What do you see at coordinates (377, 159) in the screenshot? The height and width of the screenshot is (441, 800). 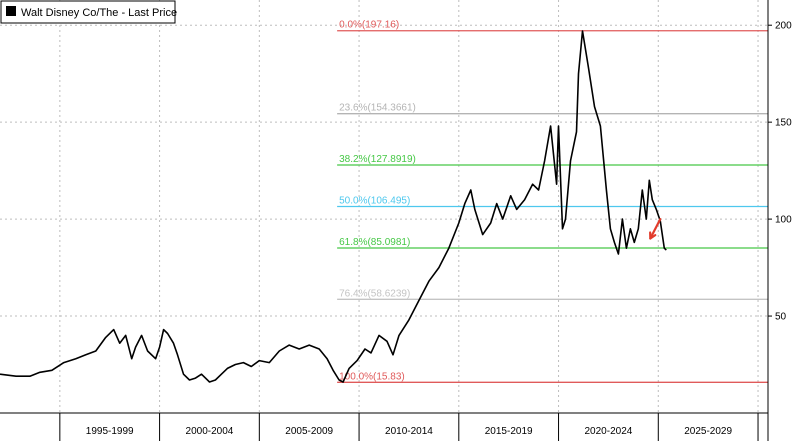 I see `fib-level-label: 38.2%(127.8919)` at bounding box center [377, 159].